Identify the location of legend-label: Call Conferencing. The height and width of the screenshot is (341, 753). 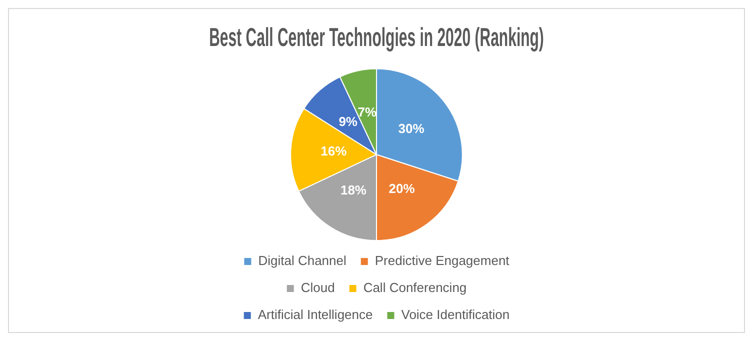
(415, 288).